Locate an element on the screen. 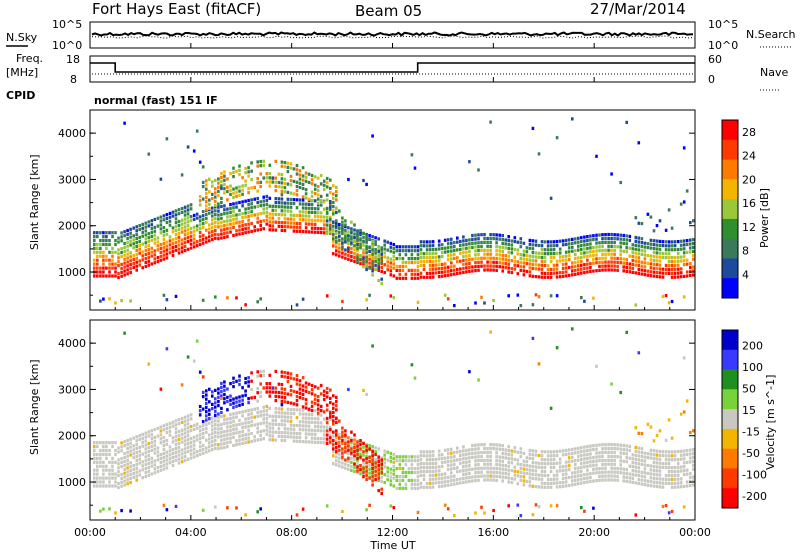 Image resolution: width=800 pixels, height=554 pixels. y-tick-label: 4000 is located at coordinates (72, 343).